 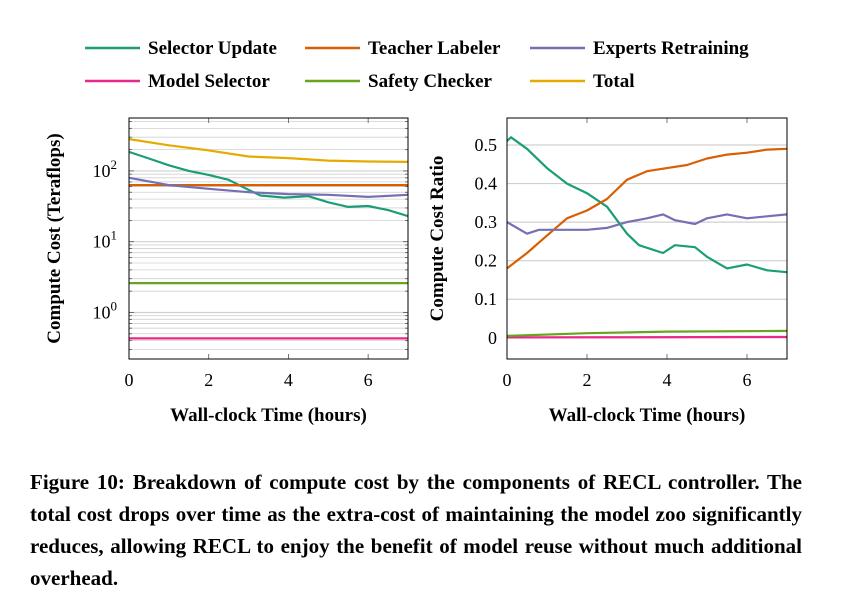 What do you see at coordinates (486, 222) in the screenshot?
I see `y-tick-label: 0.3` at bounding box center [486, 222].